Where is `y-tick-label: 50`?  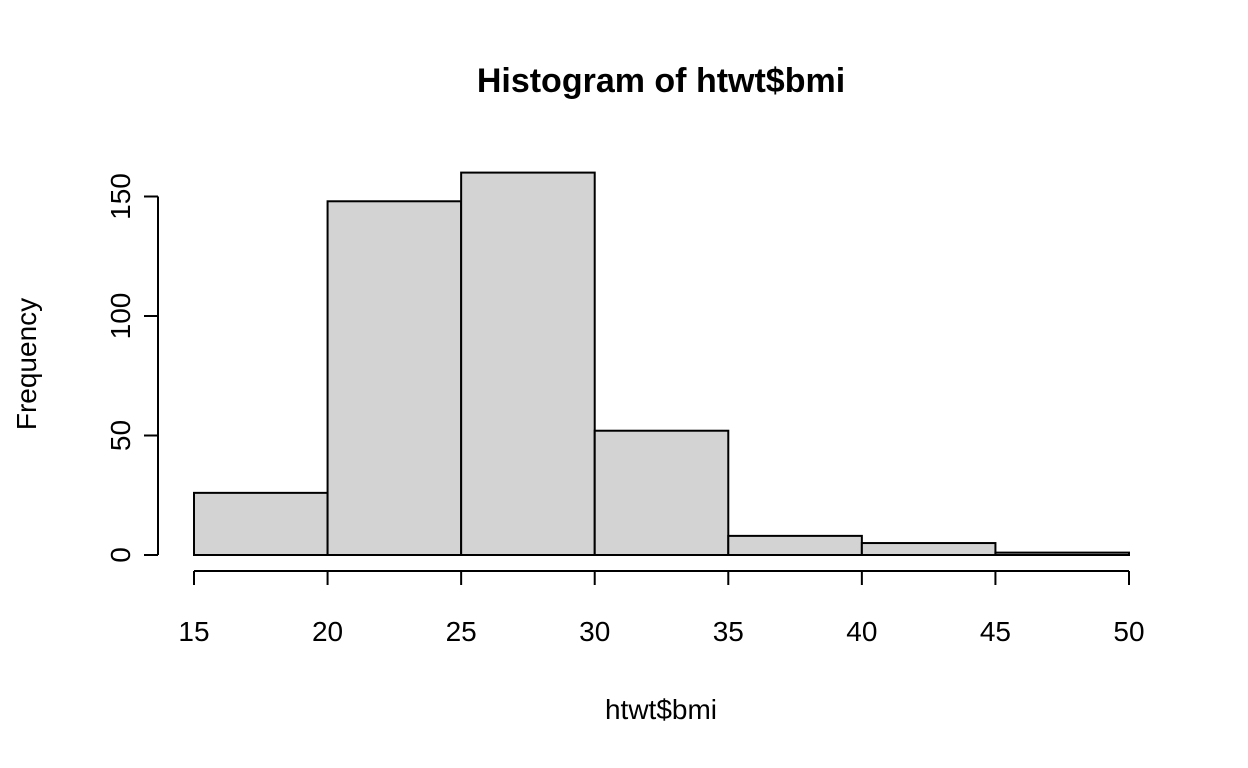 y-tick-label: 50 is located at coordinates (120, 435).